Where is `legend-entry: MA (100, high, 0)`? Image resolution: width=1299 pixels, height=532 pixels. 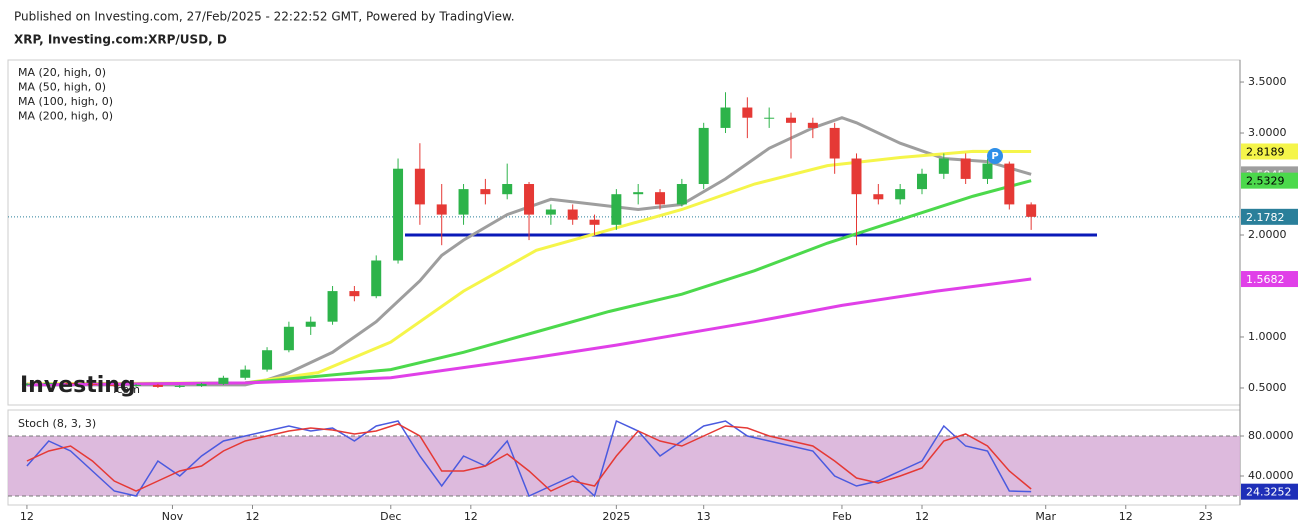
legend-entry: MA (100, high, 0) is located at coordinates (65, 101).